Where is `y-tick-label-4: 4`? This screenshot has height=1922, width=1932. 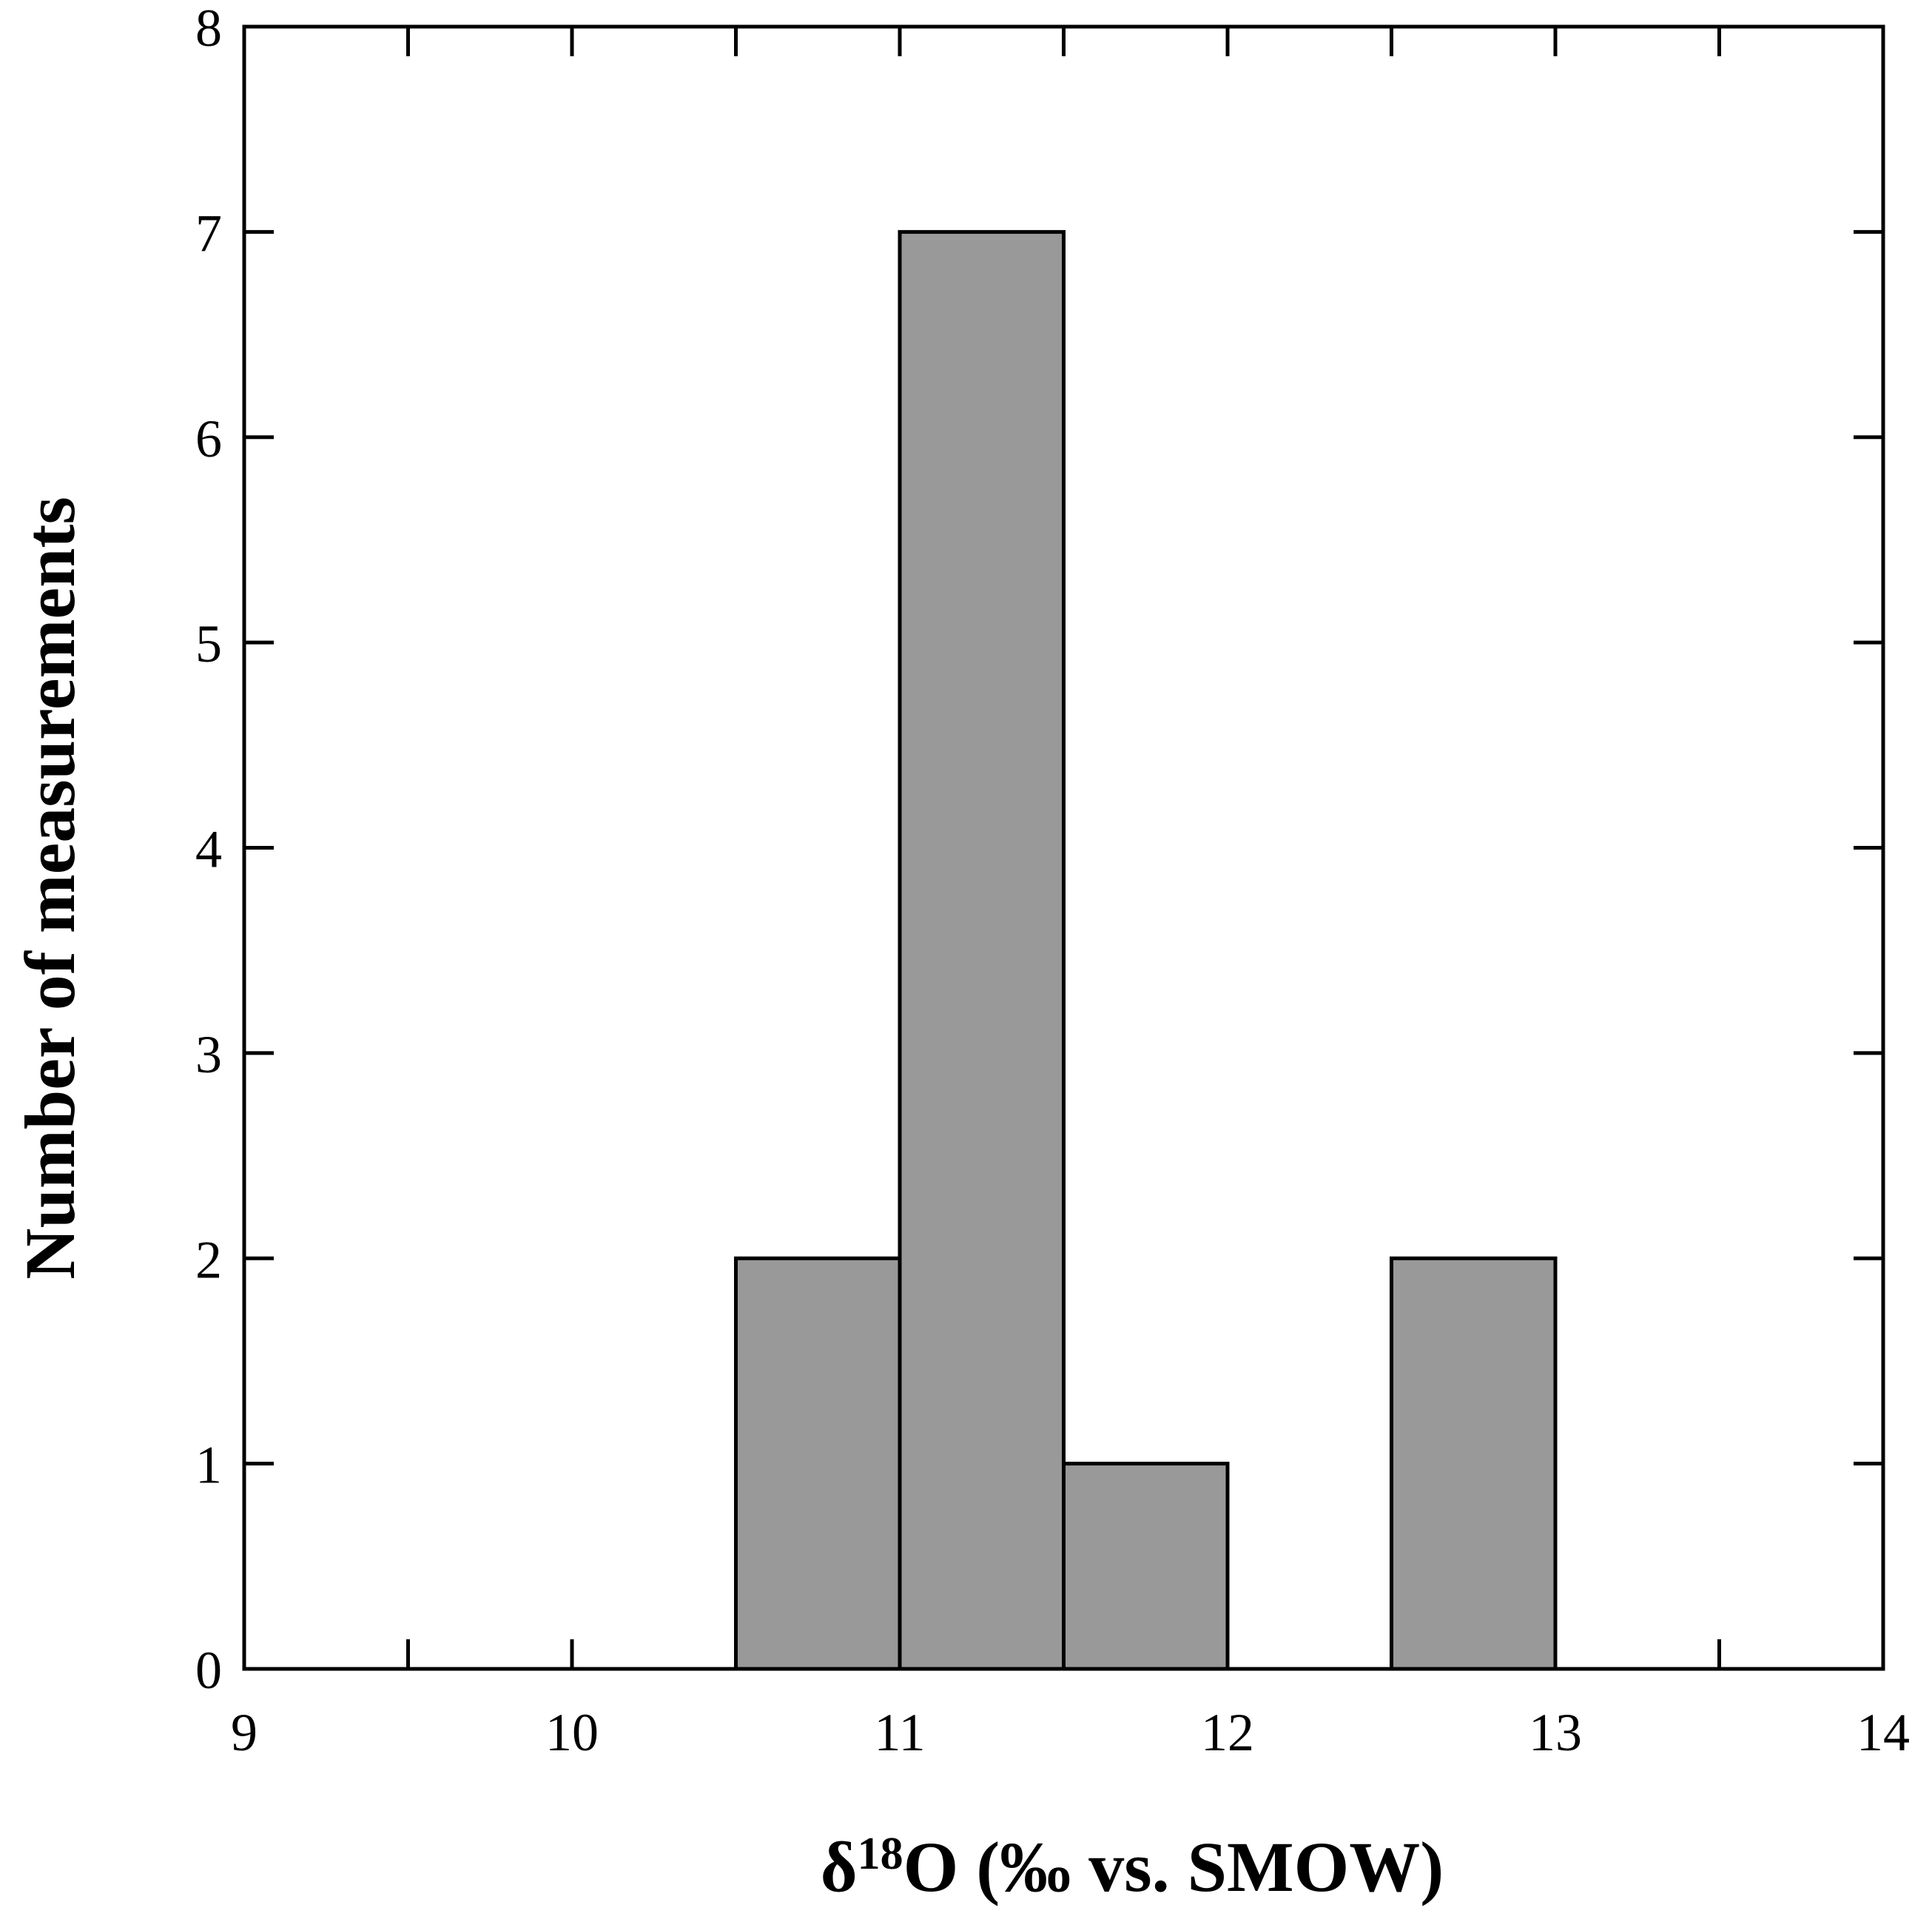
y-tick-label-4: 4 is located at coordinates (209, 849).